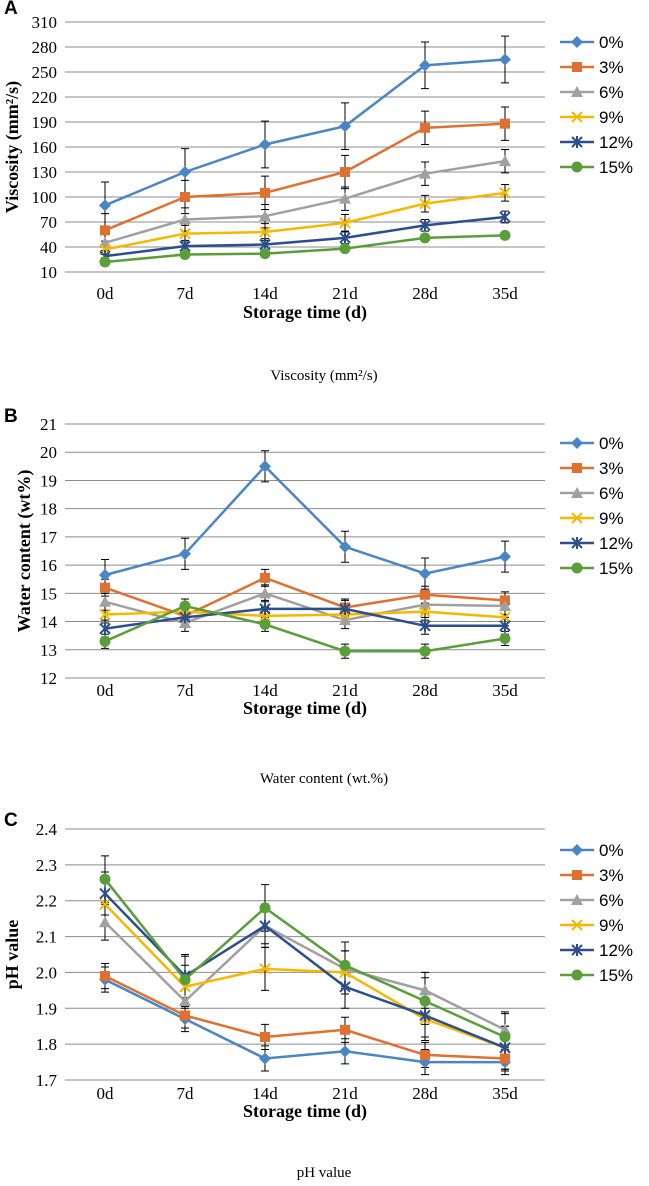  I want to click on y-tick-label: 100, so click(45, 197).